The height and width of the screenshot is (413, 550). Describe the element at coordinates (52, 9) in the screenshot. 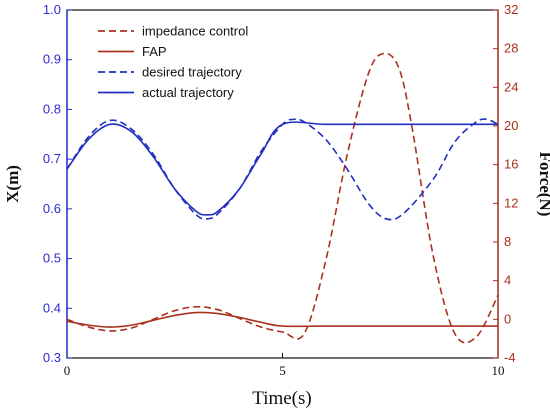

I see `y-left-tick-label: 1.0` at that location.